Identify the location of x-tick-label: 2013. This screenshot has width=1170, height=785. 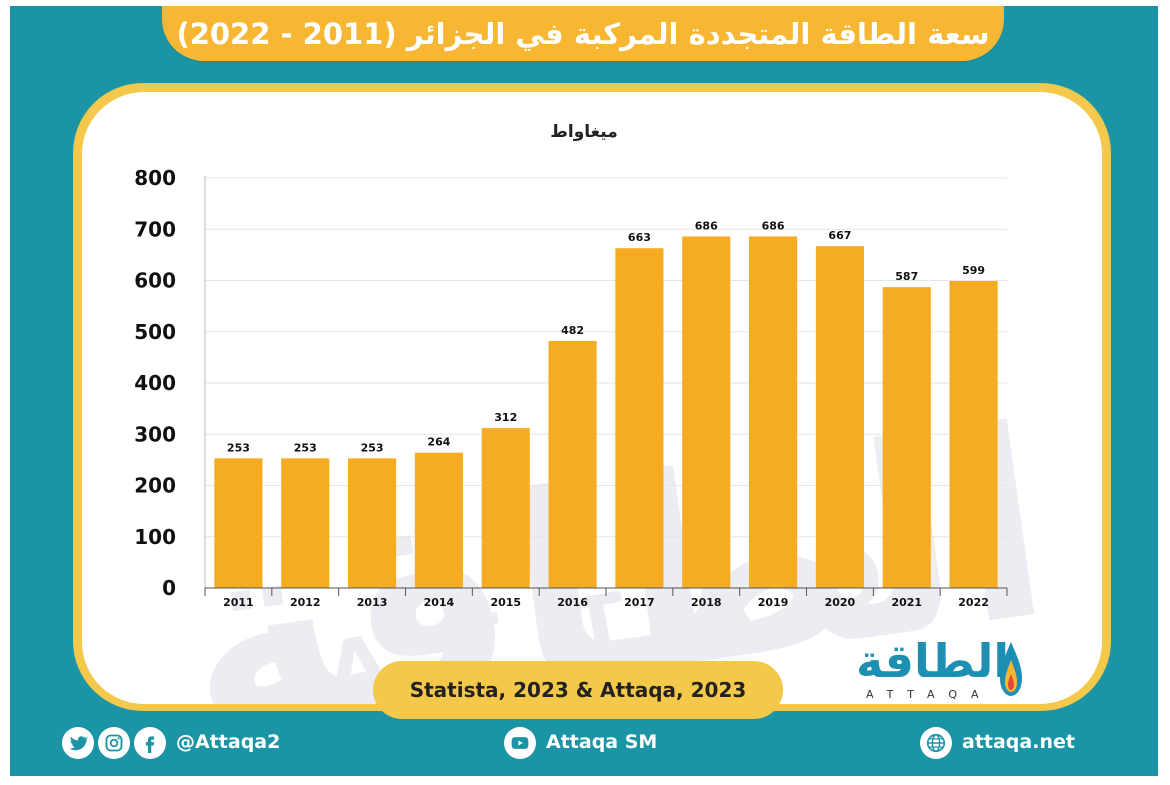
(372, 602).